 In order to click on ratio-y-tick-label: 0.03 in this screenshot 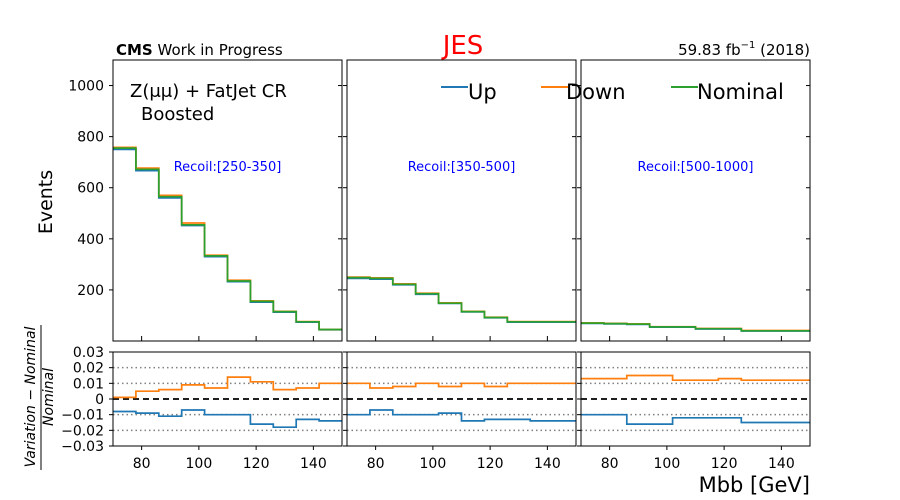, I will do `click(88, 353)`.